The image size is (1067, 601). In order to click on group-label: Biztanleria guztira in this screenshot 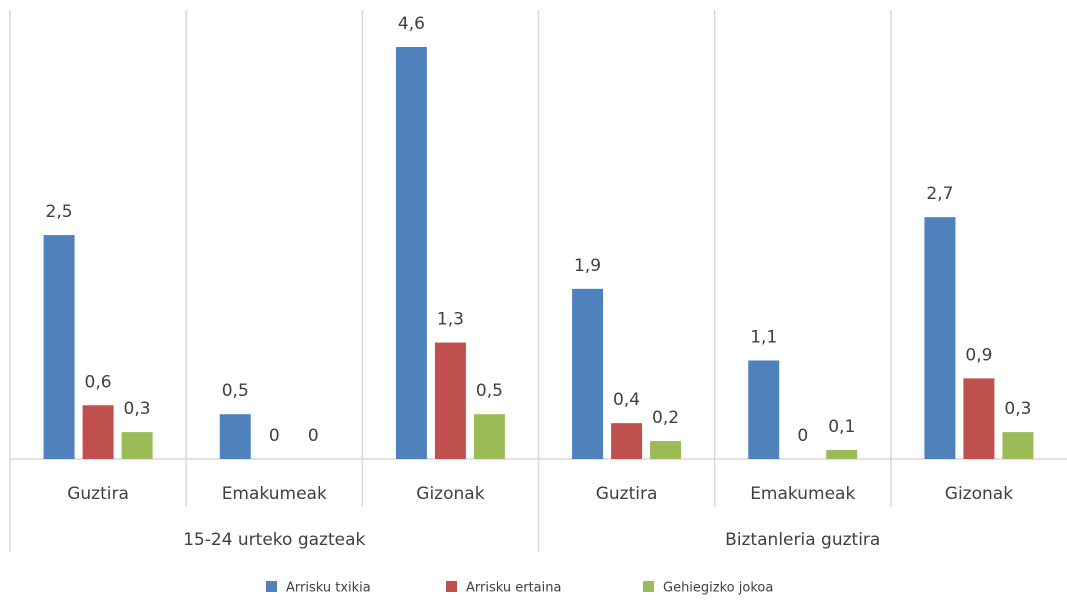, I will do `click(802, 540)`.